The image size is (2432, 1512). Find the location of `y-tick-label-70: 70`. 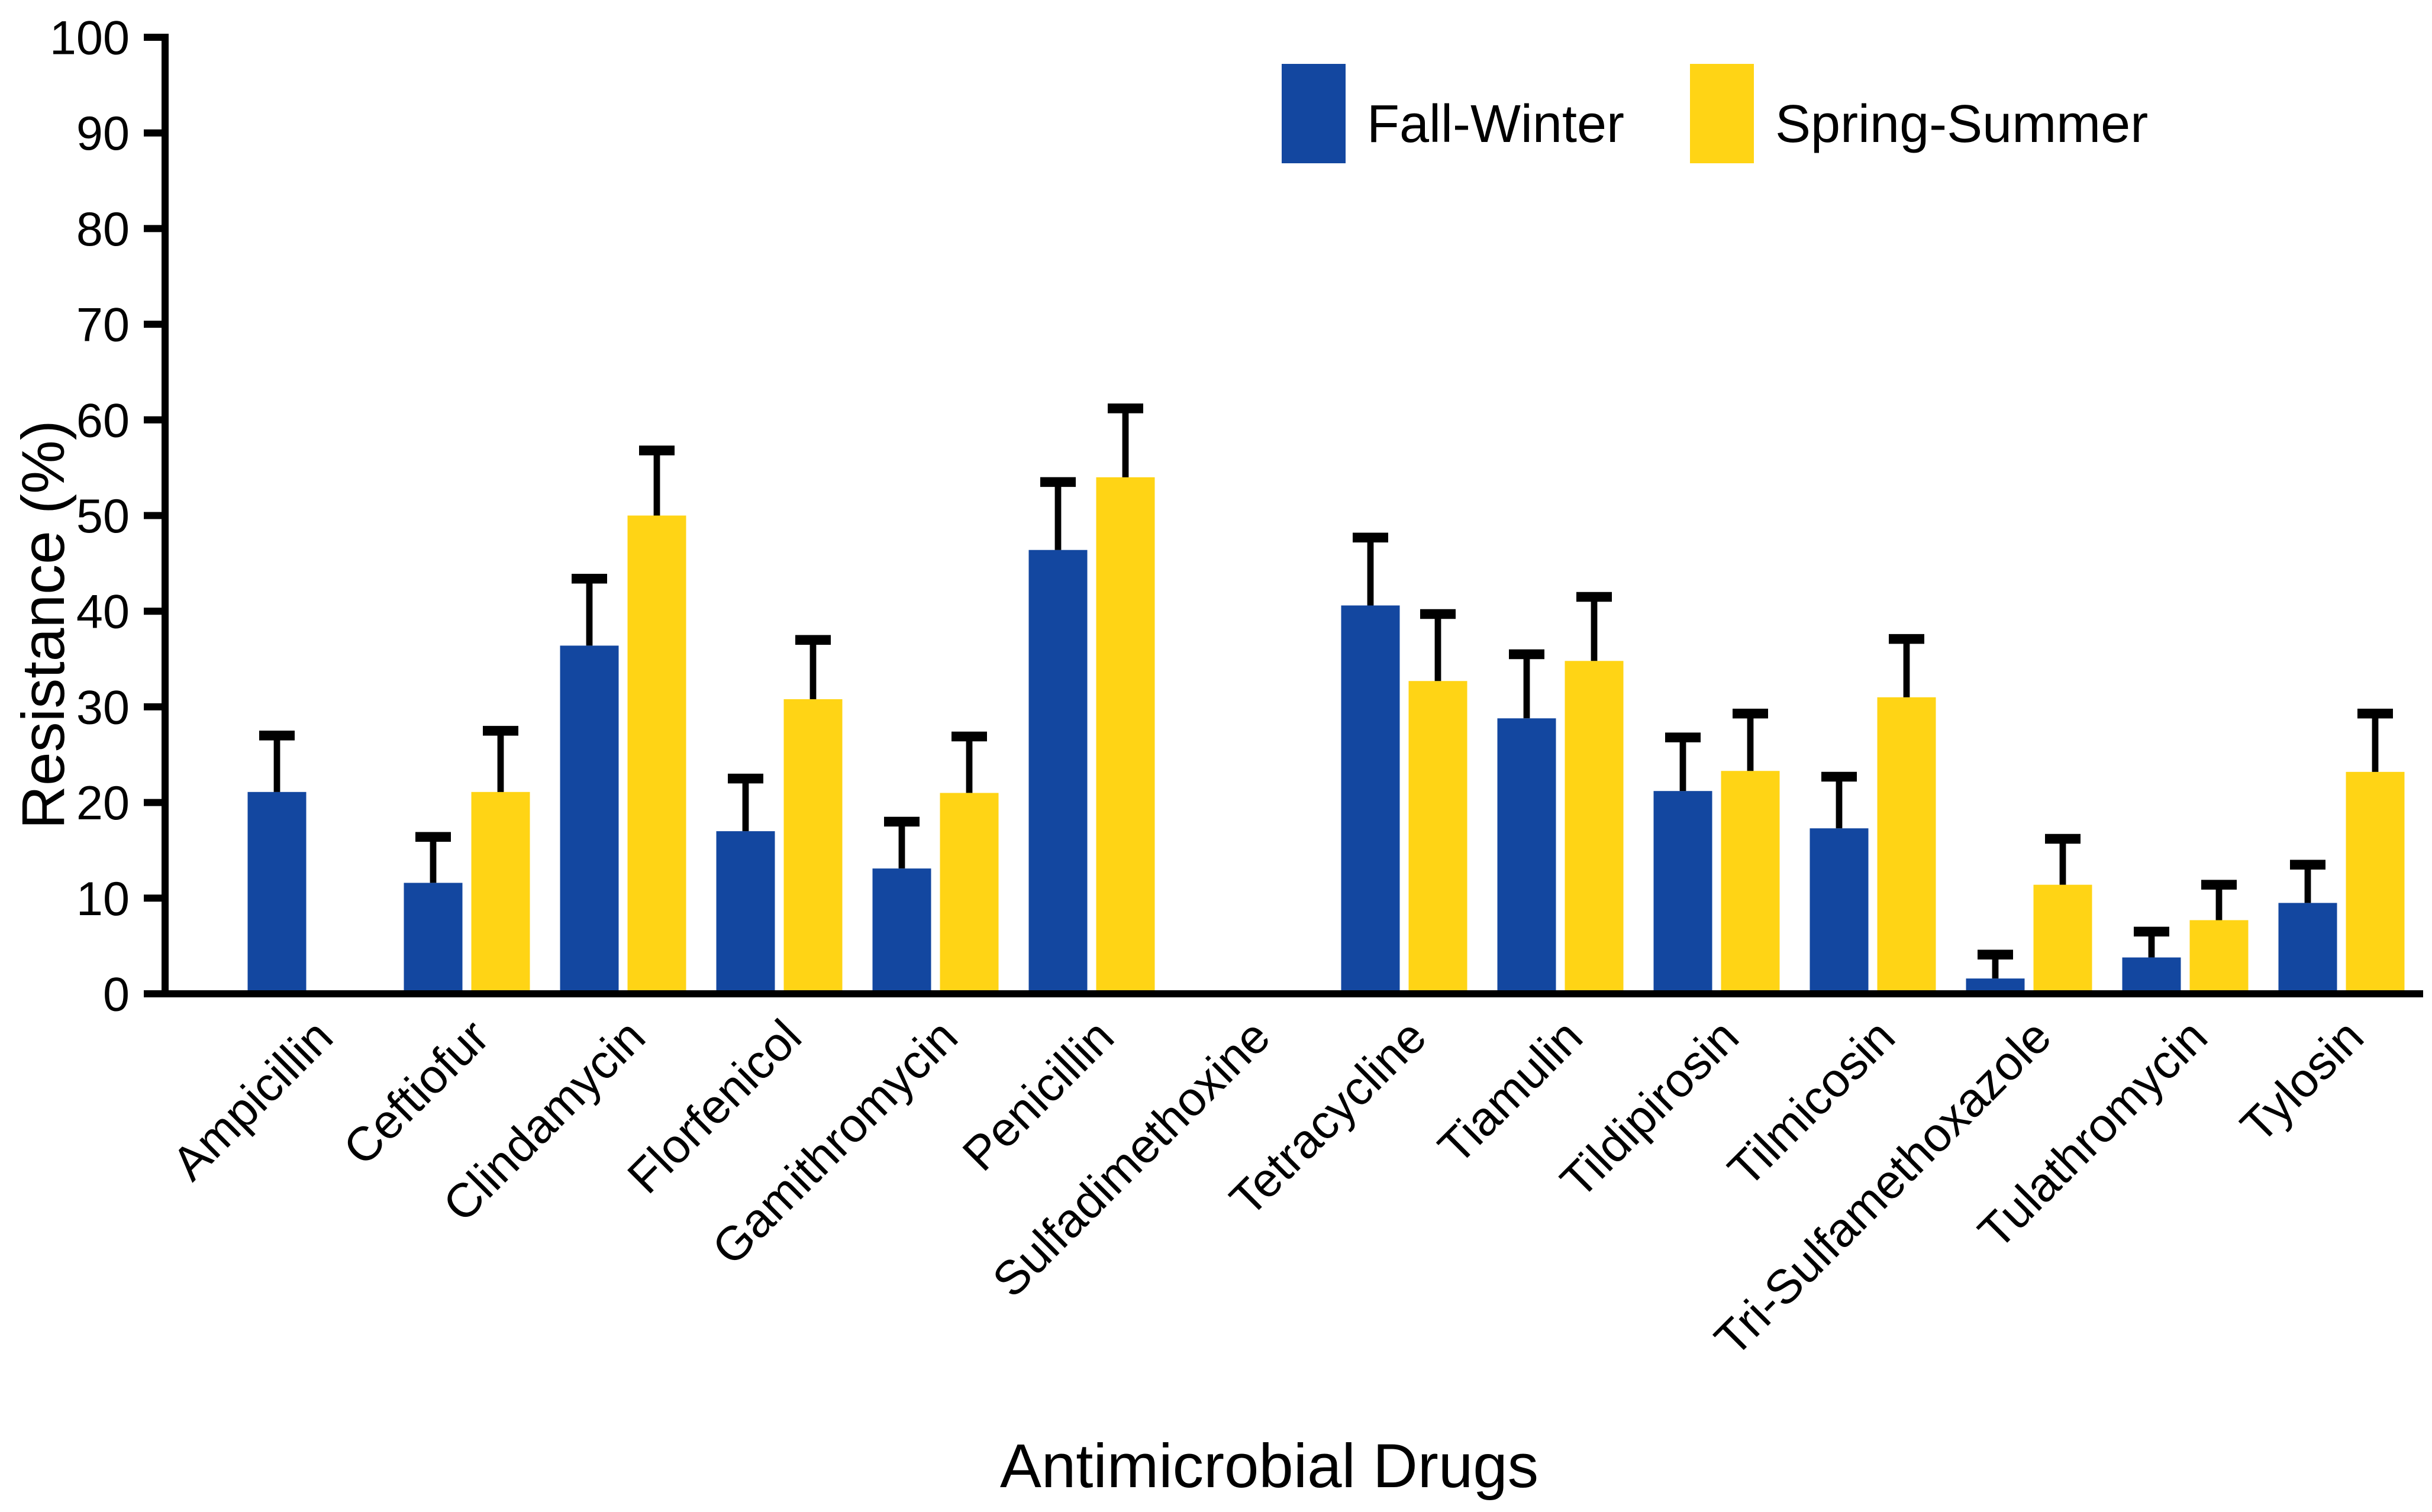

y-tick-label-70: 70 is located at coordinates (103, 325).